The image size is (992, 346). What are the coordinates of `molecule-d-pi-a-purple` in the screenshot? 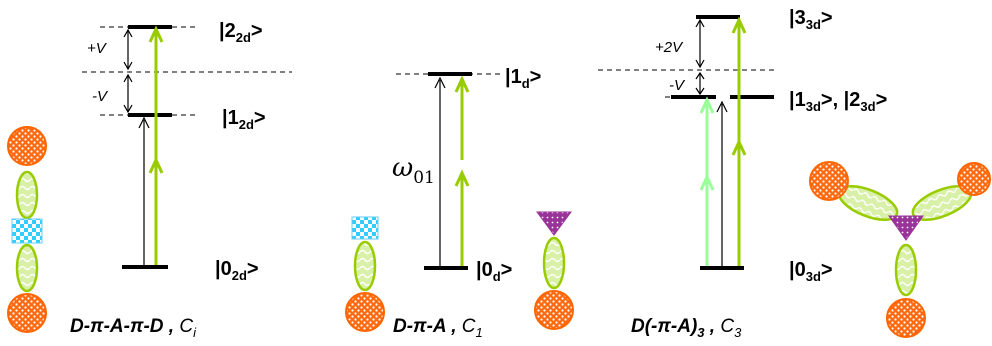 It's located at (554, 270).